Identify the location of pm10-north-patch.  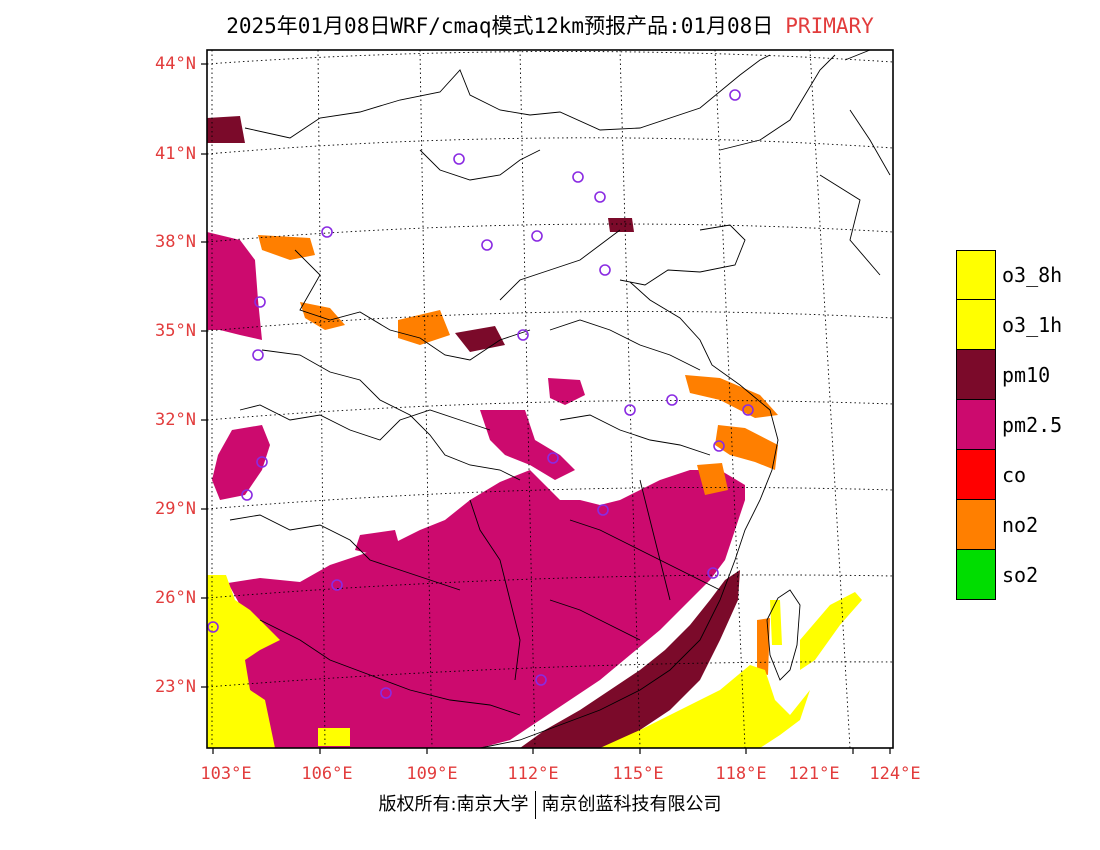
(226, 129).